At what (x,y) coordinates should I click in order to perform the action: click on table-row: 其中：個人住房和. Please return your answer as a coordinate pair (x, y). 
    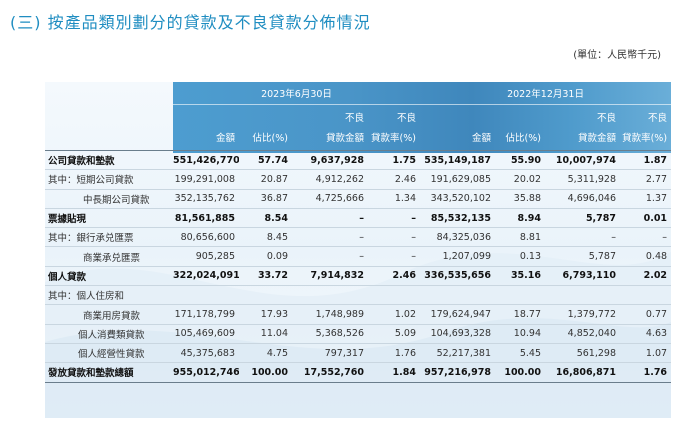
    Looking at the image, I should click on (358, 295).